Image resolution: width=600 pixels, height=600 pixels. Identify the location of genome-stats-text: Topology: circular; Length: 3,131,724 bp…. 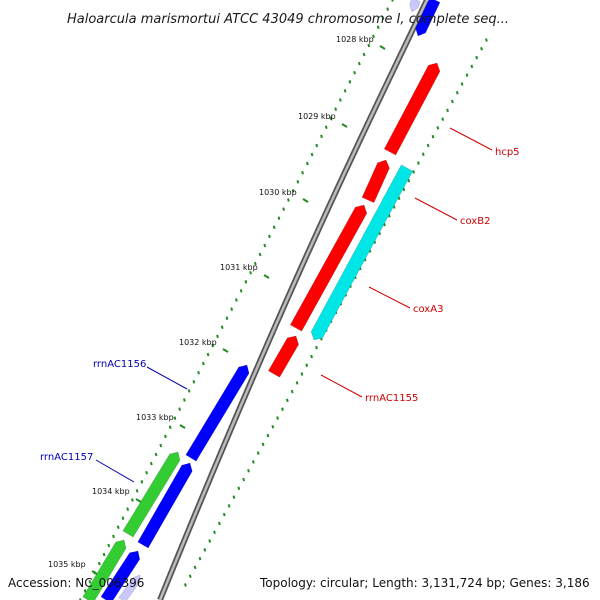
(424, 583).